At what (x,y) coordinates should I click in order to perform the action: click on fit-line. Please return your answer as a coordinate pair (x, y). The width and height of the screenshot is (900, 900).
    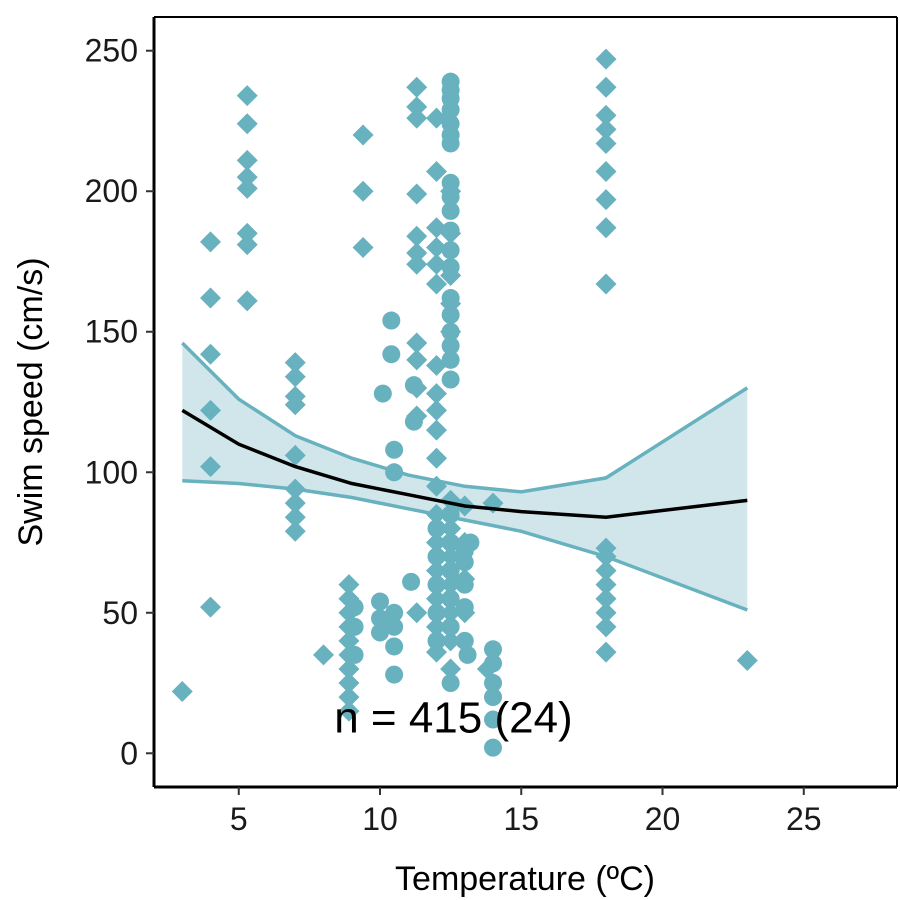
    Looking at the image, I should click on (464, 463).